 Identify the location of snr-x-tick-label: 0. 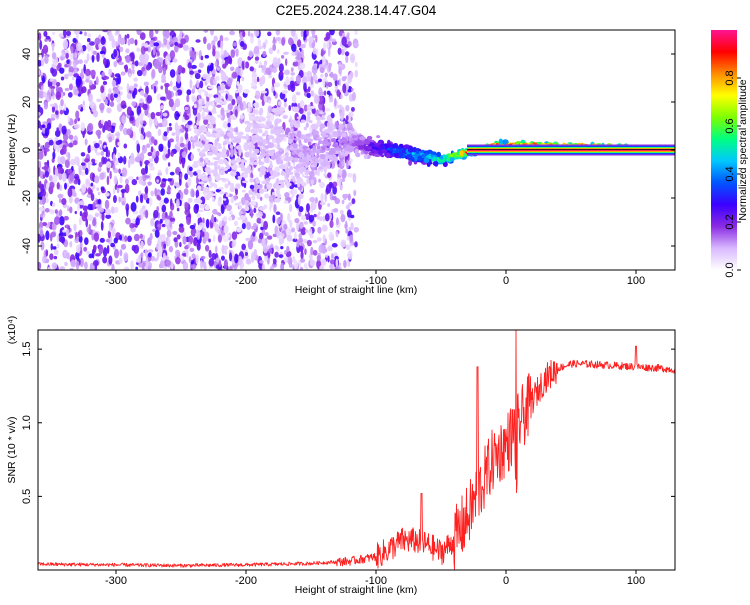
(506, 581).